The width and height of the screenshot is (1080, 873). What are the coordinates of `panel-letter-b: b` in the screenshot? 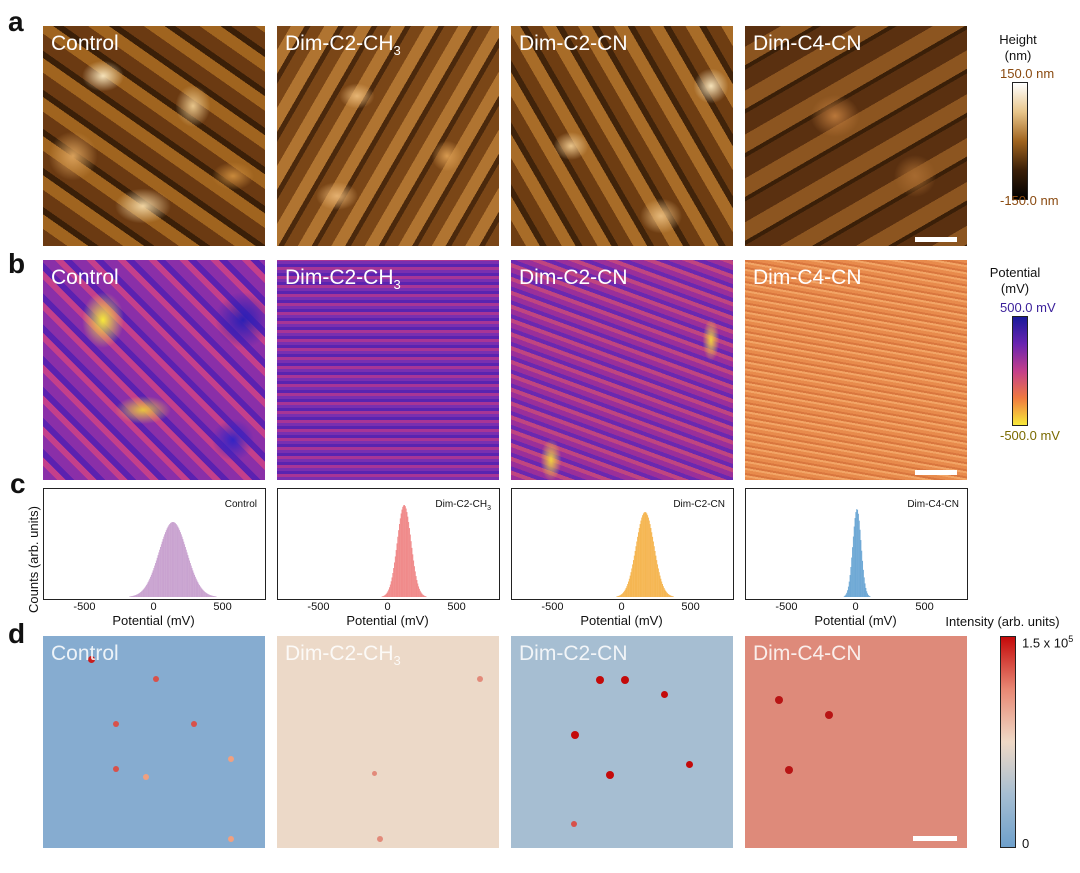 It's located at (17, 263).